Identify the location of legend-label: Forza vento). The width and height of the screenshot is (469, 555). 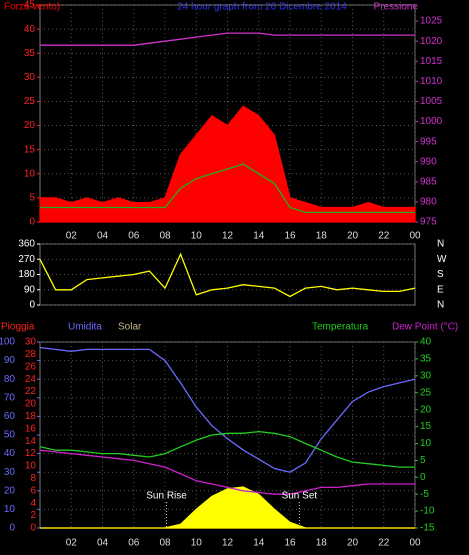
(32, 7).